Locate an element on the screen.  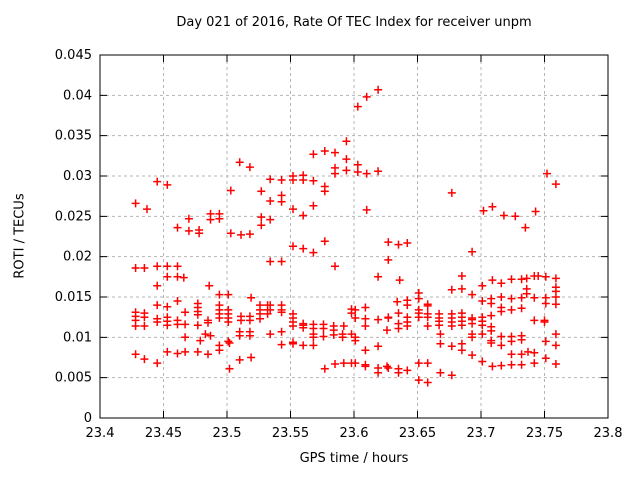
x-tick-label: 23.45 is located at coordinates (163, 433).